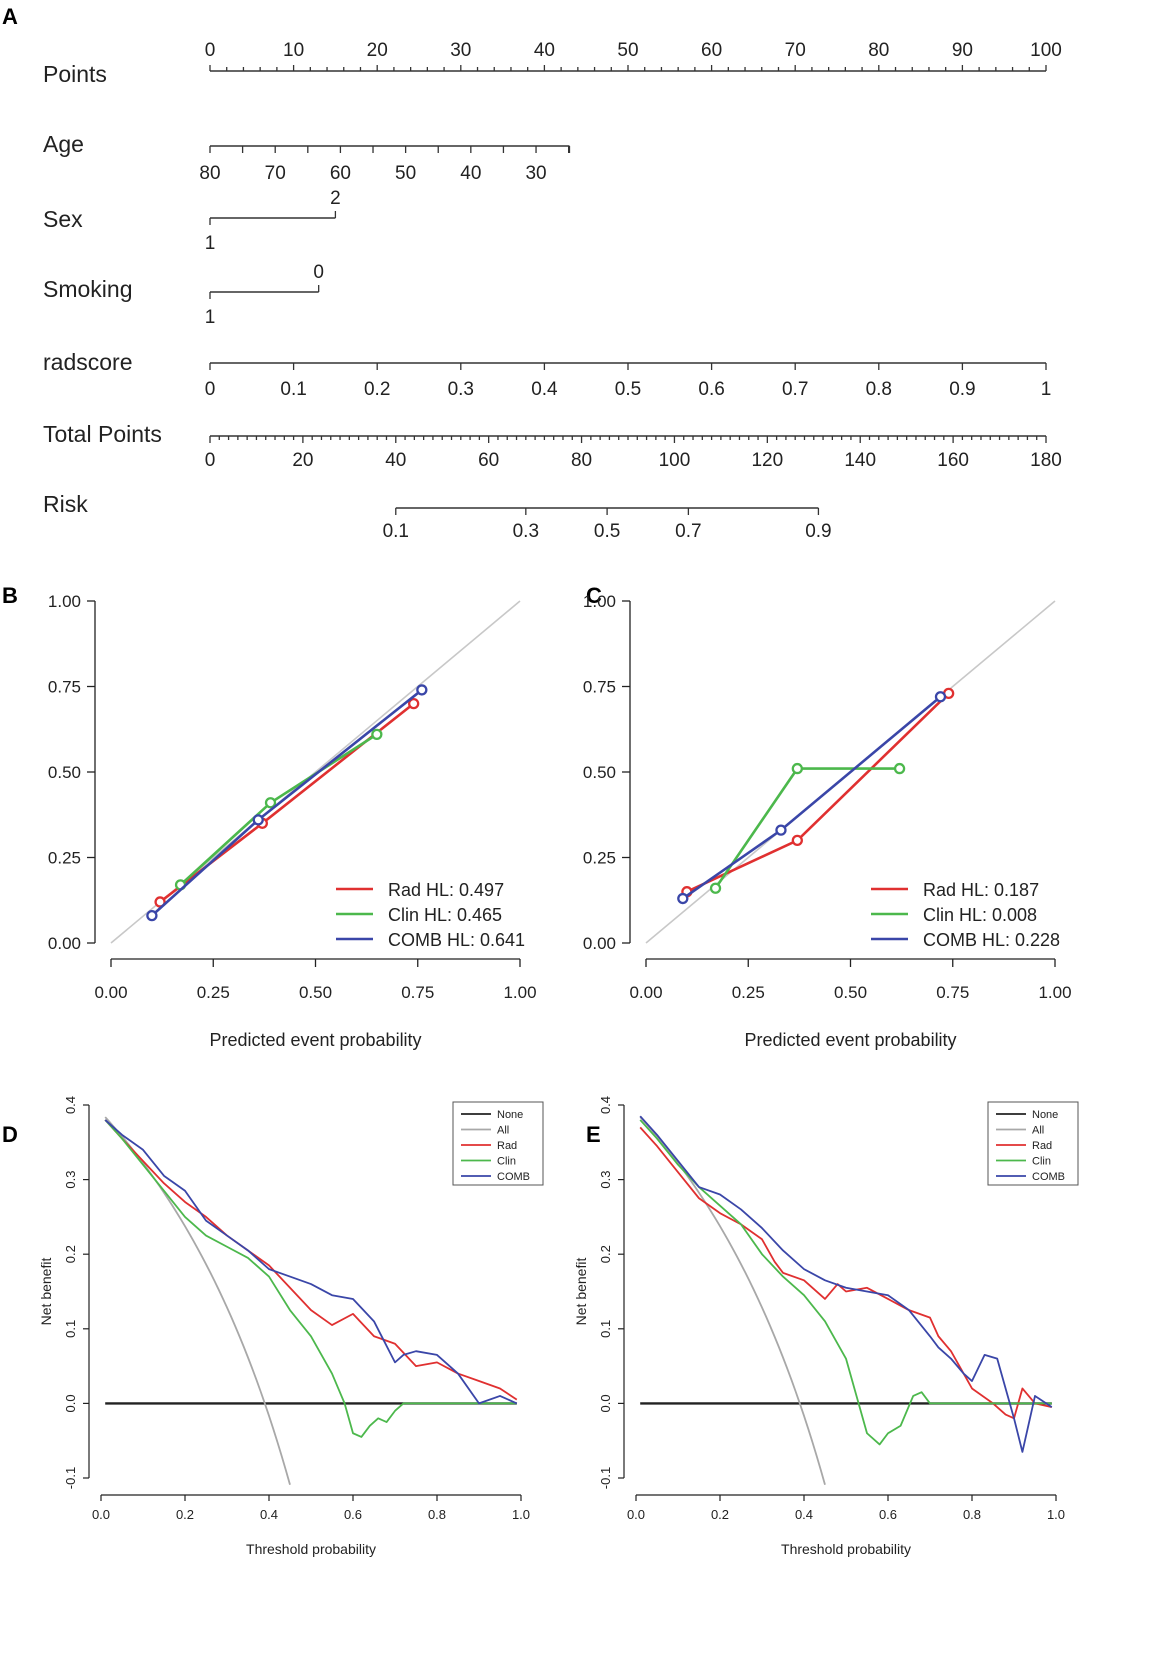 This screenshot has height=1665, width=1167. What do you see at coordinates (981, 890) in the screenshot?
I see `legend-label-rad: Rad HL: 0.187` at bounding box center [981, 890].